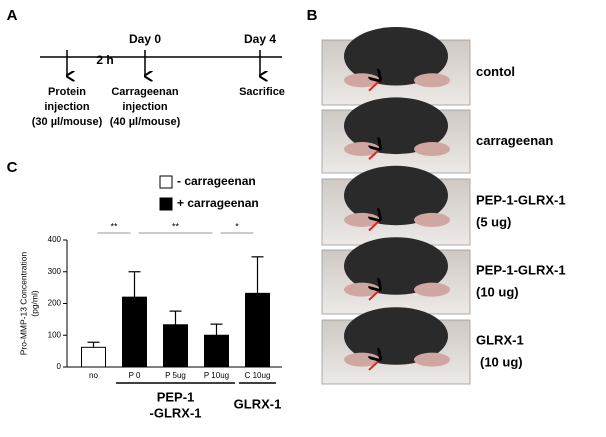  I want to click on x-tick-label: C 10ug, so click(258, 375).